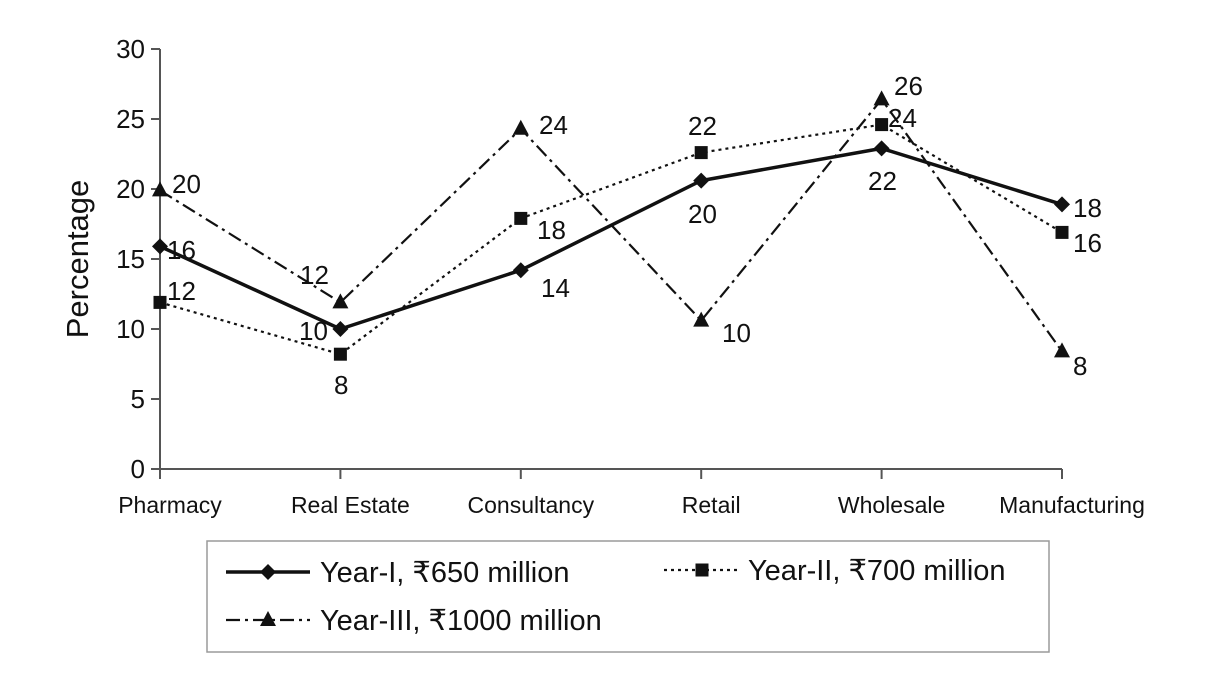  What do you see at coordinates (130, 49) in the screenshot?
I see `y-tick-label: 30` at bounding box center [130, 49].